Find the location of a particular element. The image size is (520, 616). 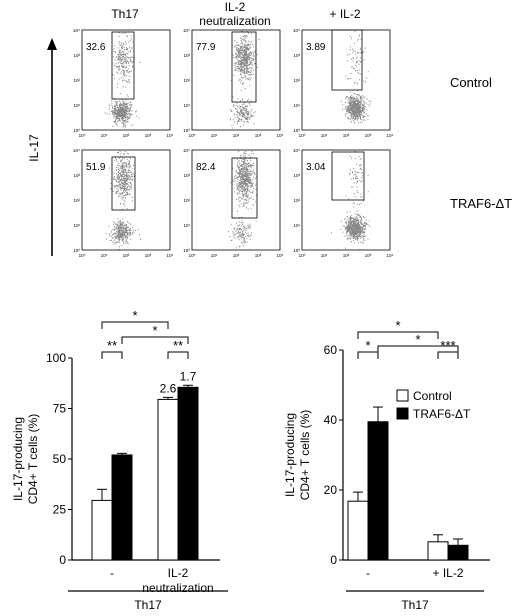

y-tick-label: 25 is located at coordinates (60, 510).